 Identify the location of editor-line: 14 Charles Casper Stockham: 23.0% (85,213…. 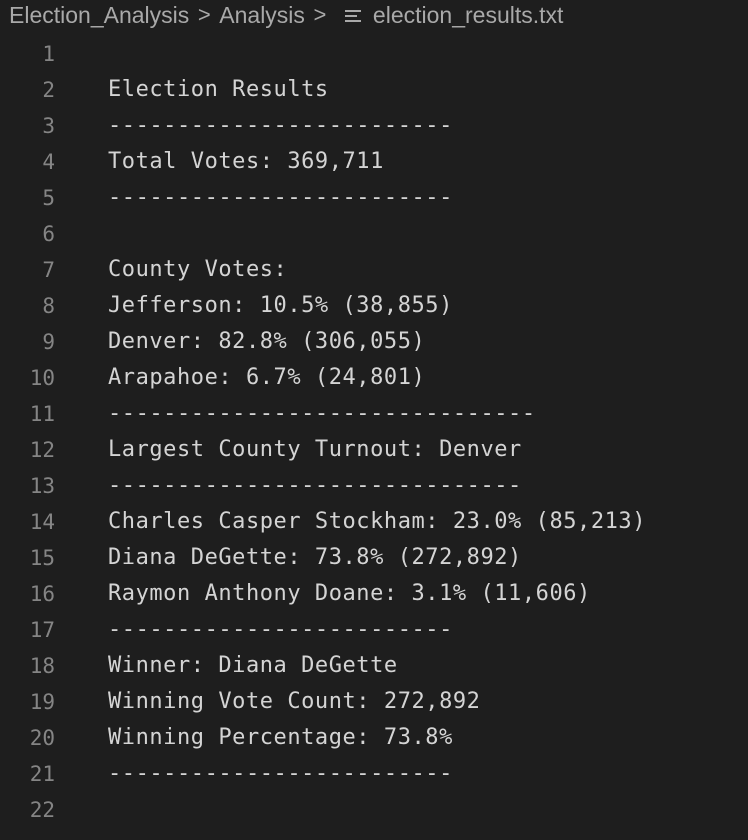
(374, 522).